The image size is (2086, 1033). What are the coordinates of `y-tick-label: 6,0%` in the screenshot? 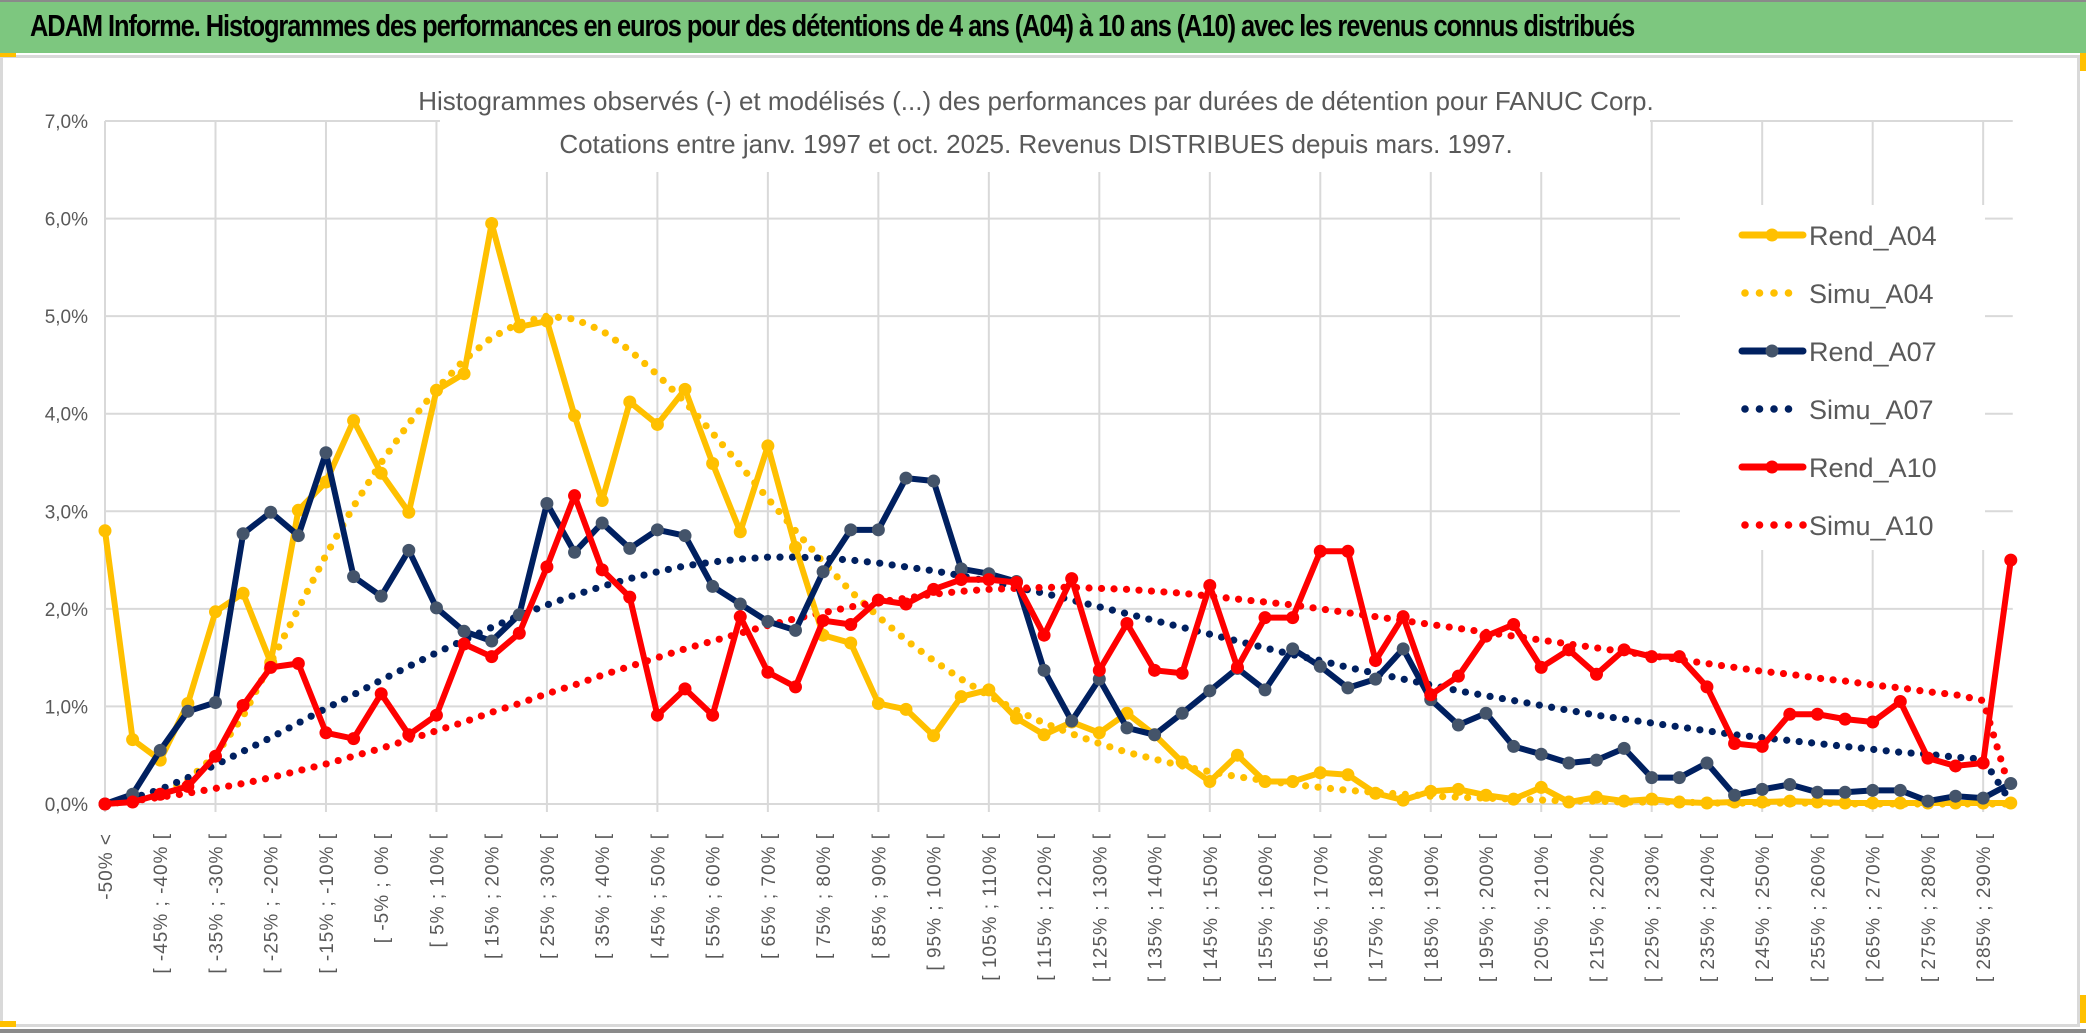 It's located at (66, 220).